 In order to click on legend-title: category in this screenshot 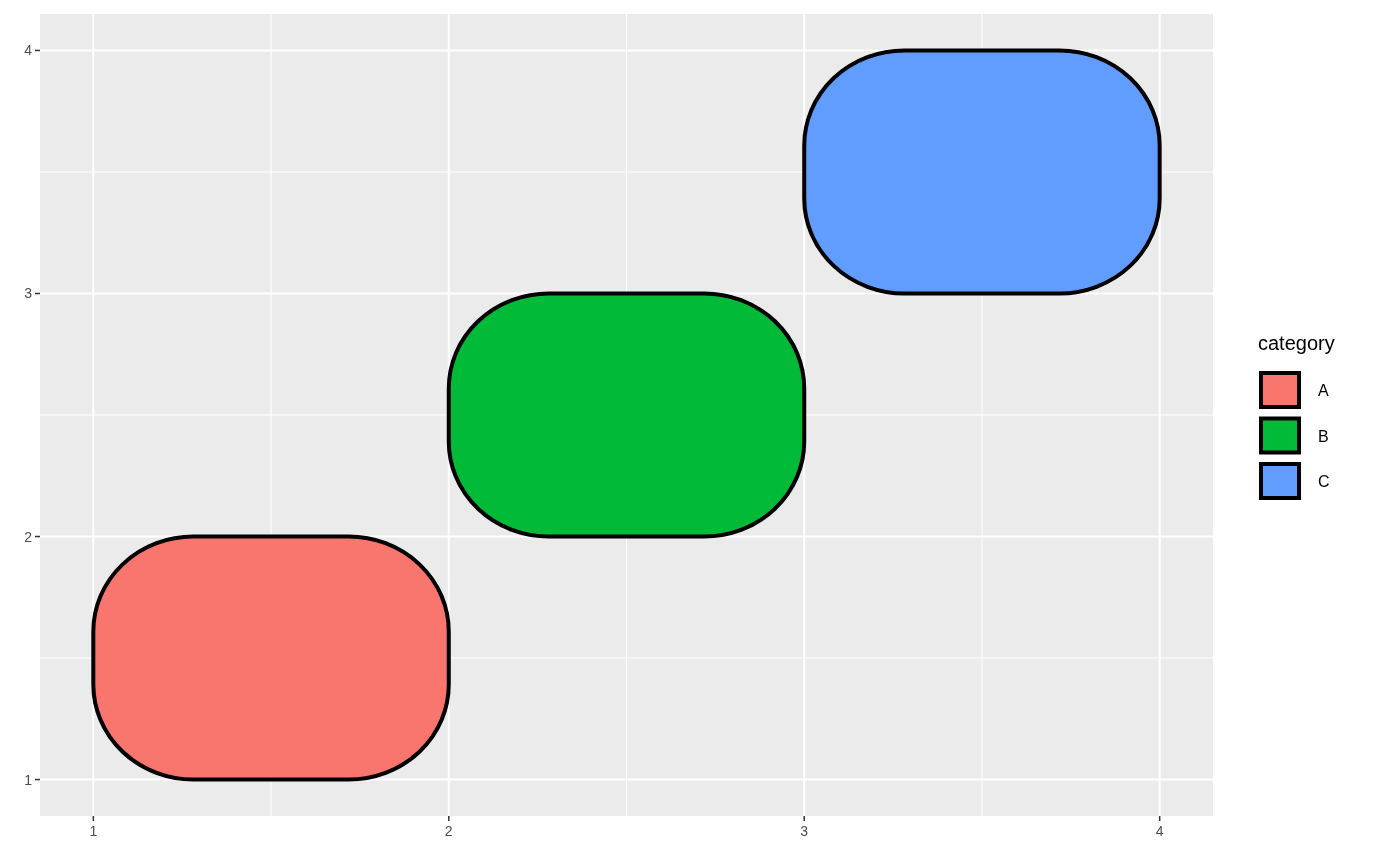, I will do `click(1296, 343)`.